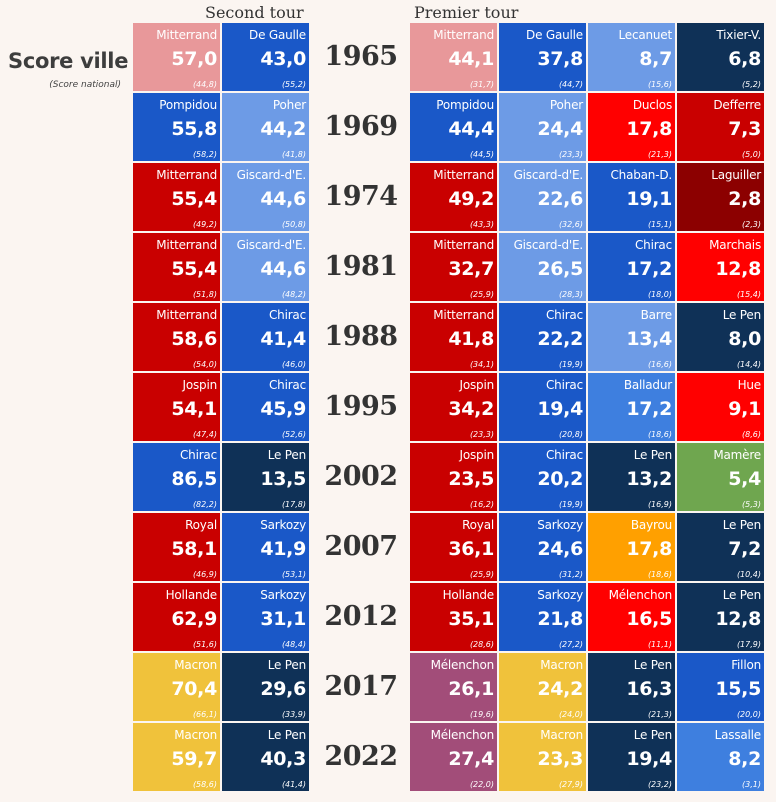  What do you see at coordinates (293, 644) in the screenshot?
I see `national-score: (48,4)` at bounding box center [293, 644].